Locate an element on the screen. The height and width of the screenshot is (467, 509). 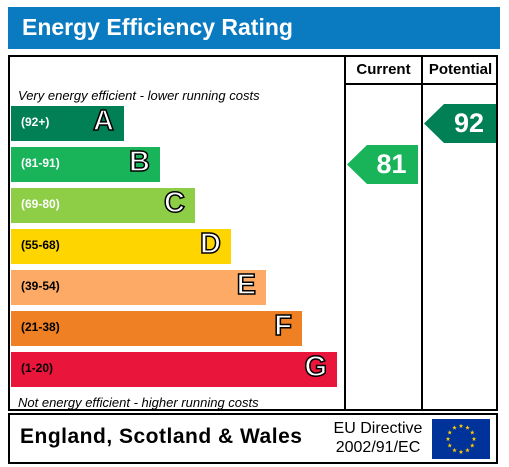
header-divider is located at coordinates (420, 84).